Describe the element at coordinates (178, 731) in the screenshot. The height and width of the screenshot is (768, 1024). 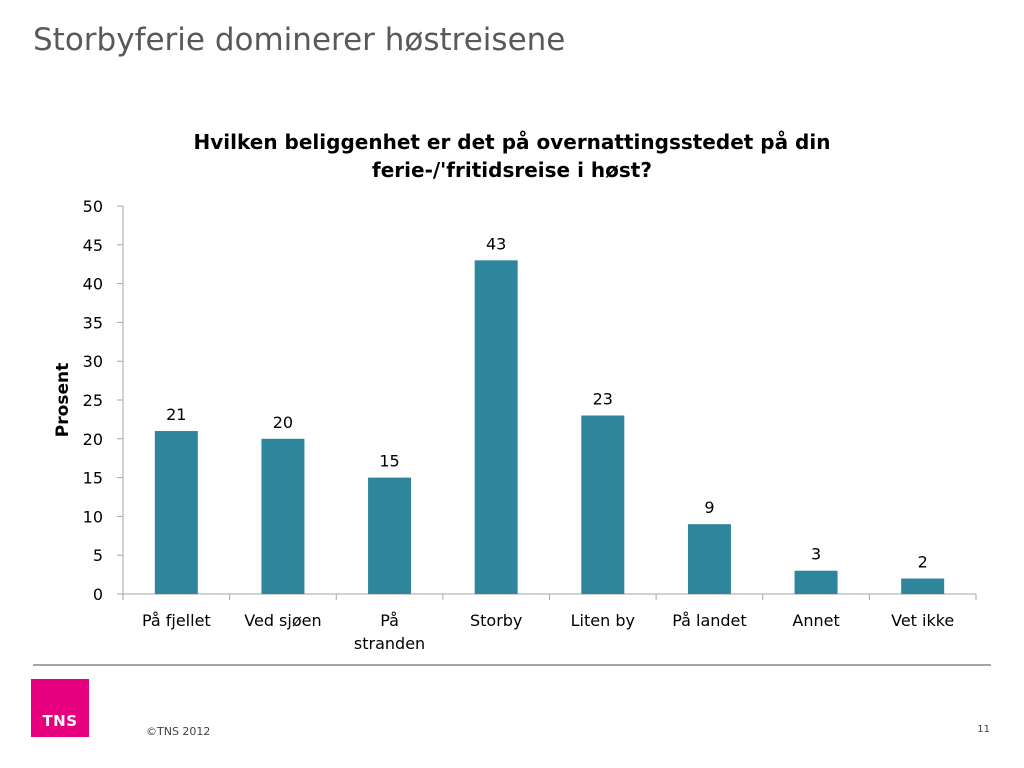
I see `copyright-text: ©TNS 2012` at that location.